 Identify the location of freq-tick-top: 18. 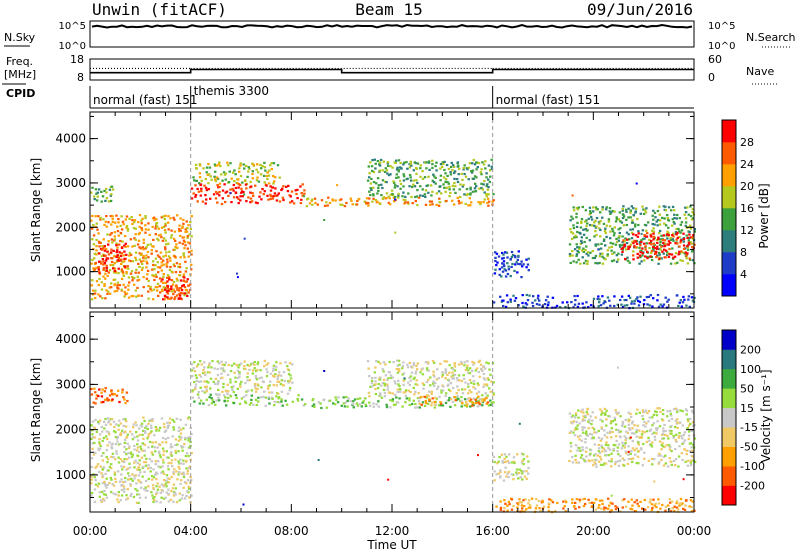
(77, 59).